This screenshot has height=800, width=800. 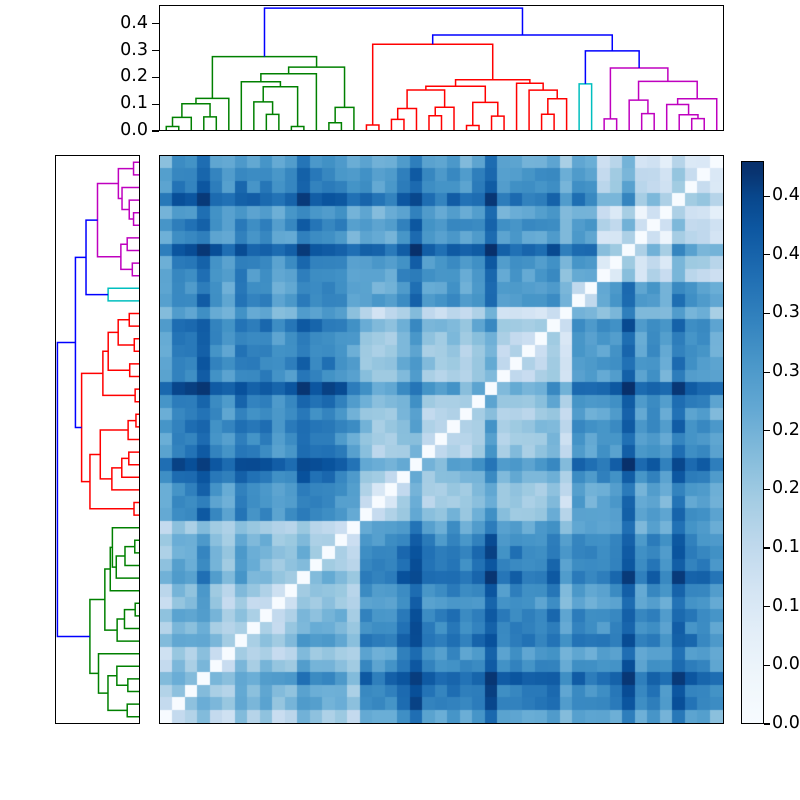 What do you see at coordinates (134, 22) in the screenshot?
I see `col-axis-tick-label: 0.4` at bounding box center [134, 22].